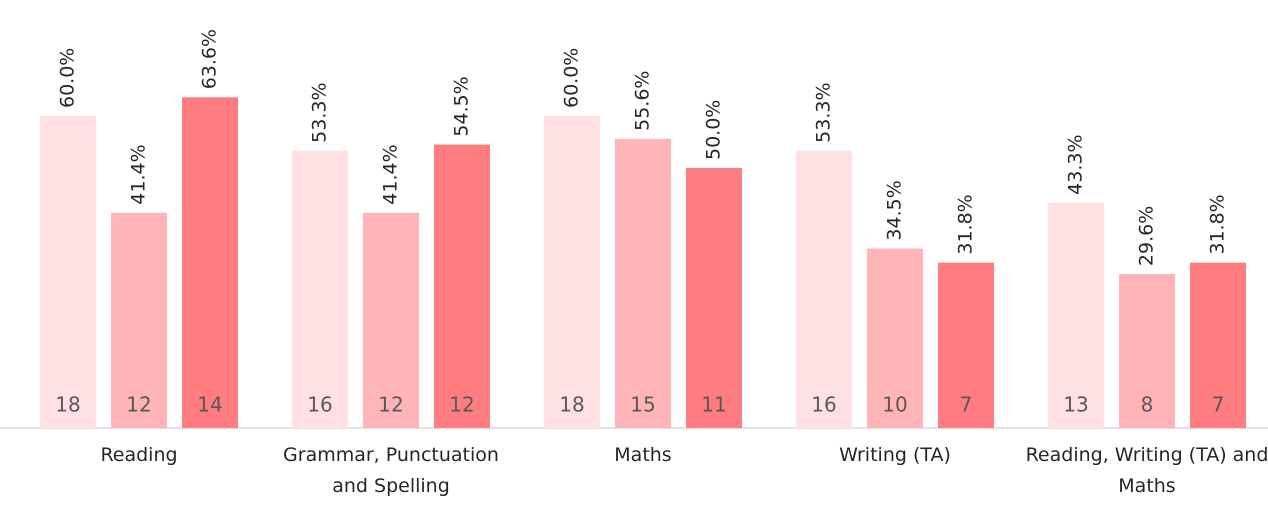 The width and height of the screenshot is (1268, 519). I want to click on data-label: 29.6%, so click(1147, 236).